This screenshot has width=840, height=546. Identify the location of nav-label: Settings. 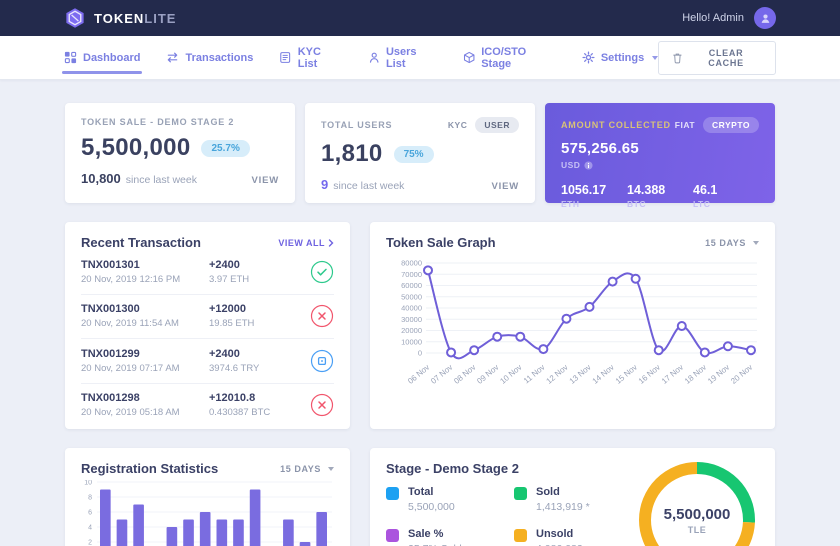
(622, 57).